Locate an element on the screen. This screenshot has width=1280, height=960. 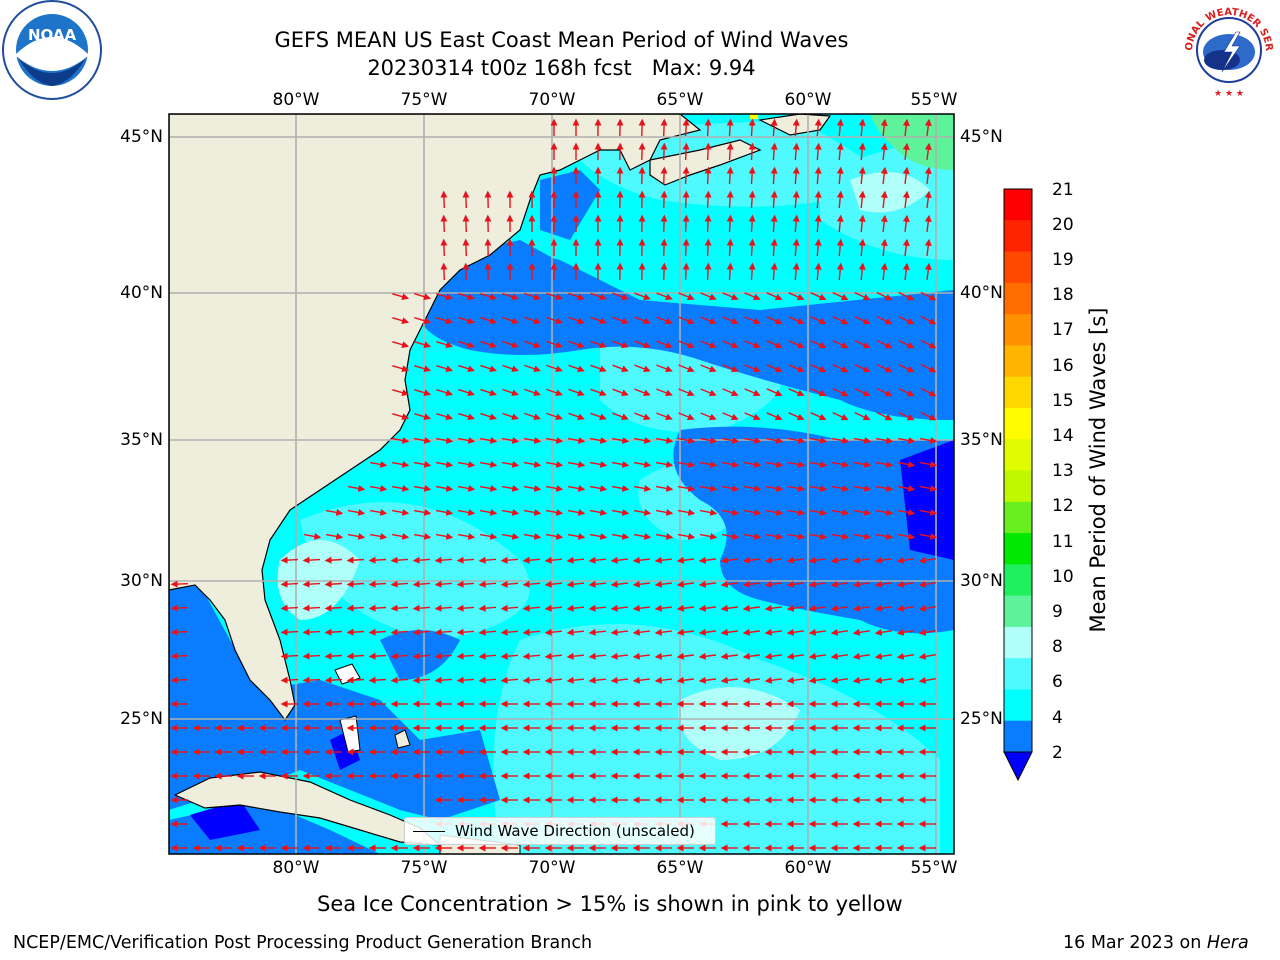
svg-text: NOAA is located at coordinates (52, 35).